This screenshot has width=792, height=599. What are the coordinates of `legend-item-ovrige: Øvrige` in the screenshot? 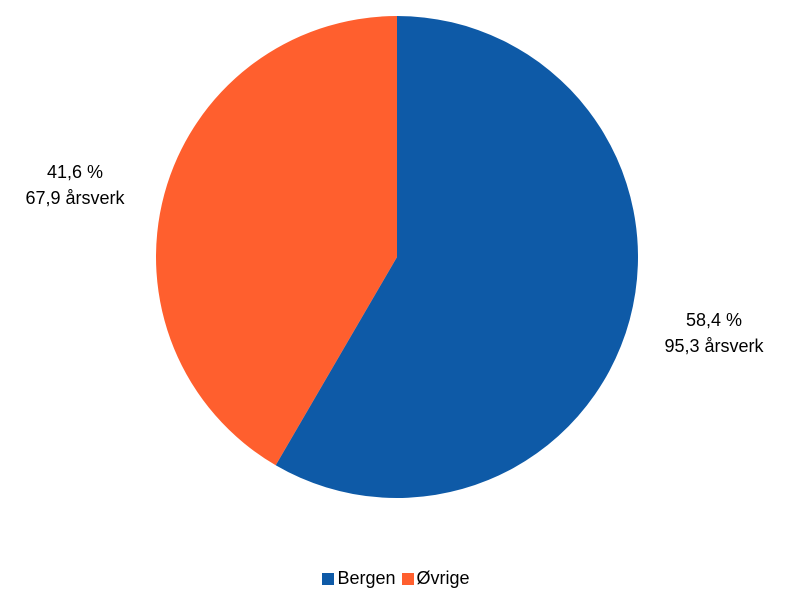 It's located at (435, 578).